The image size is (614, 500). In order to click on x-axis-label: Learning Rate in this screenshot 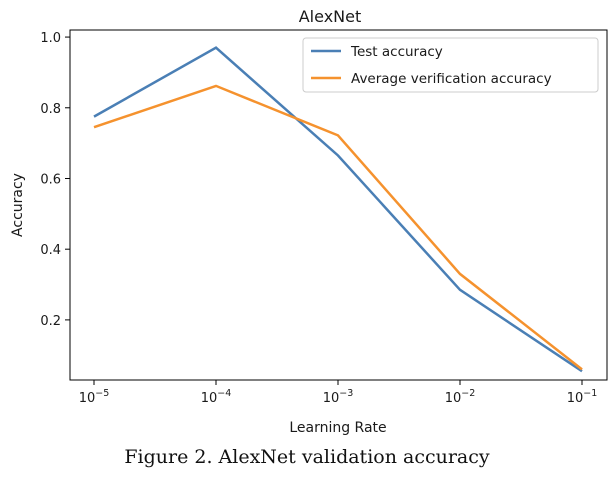, I will do `click(337, 428)`.